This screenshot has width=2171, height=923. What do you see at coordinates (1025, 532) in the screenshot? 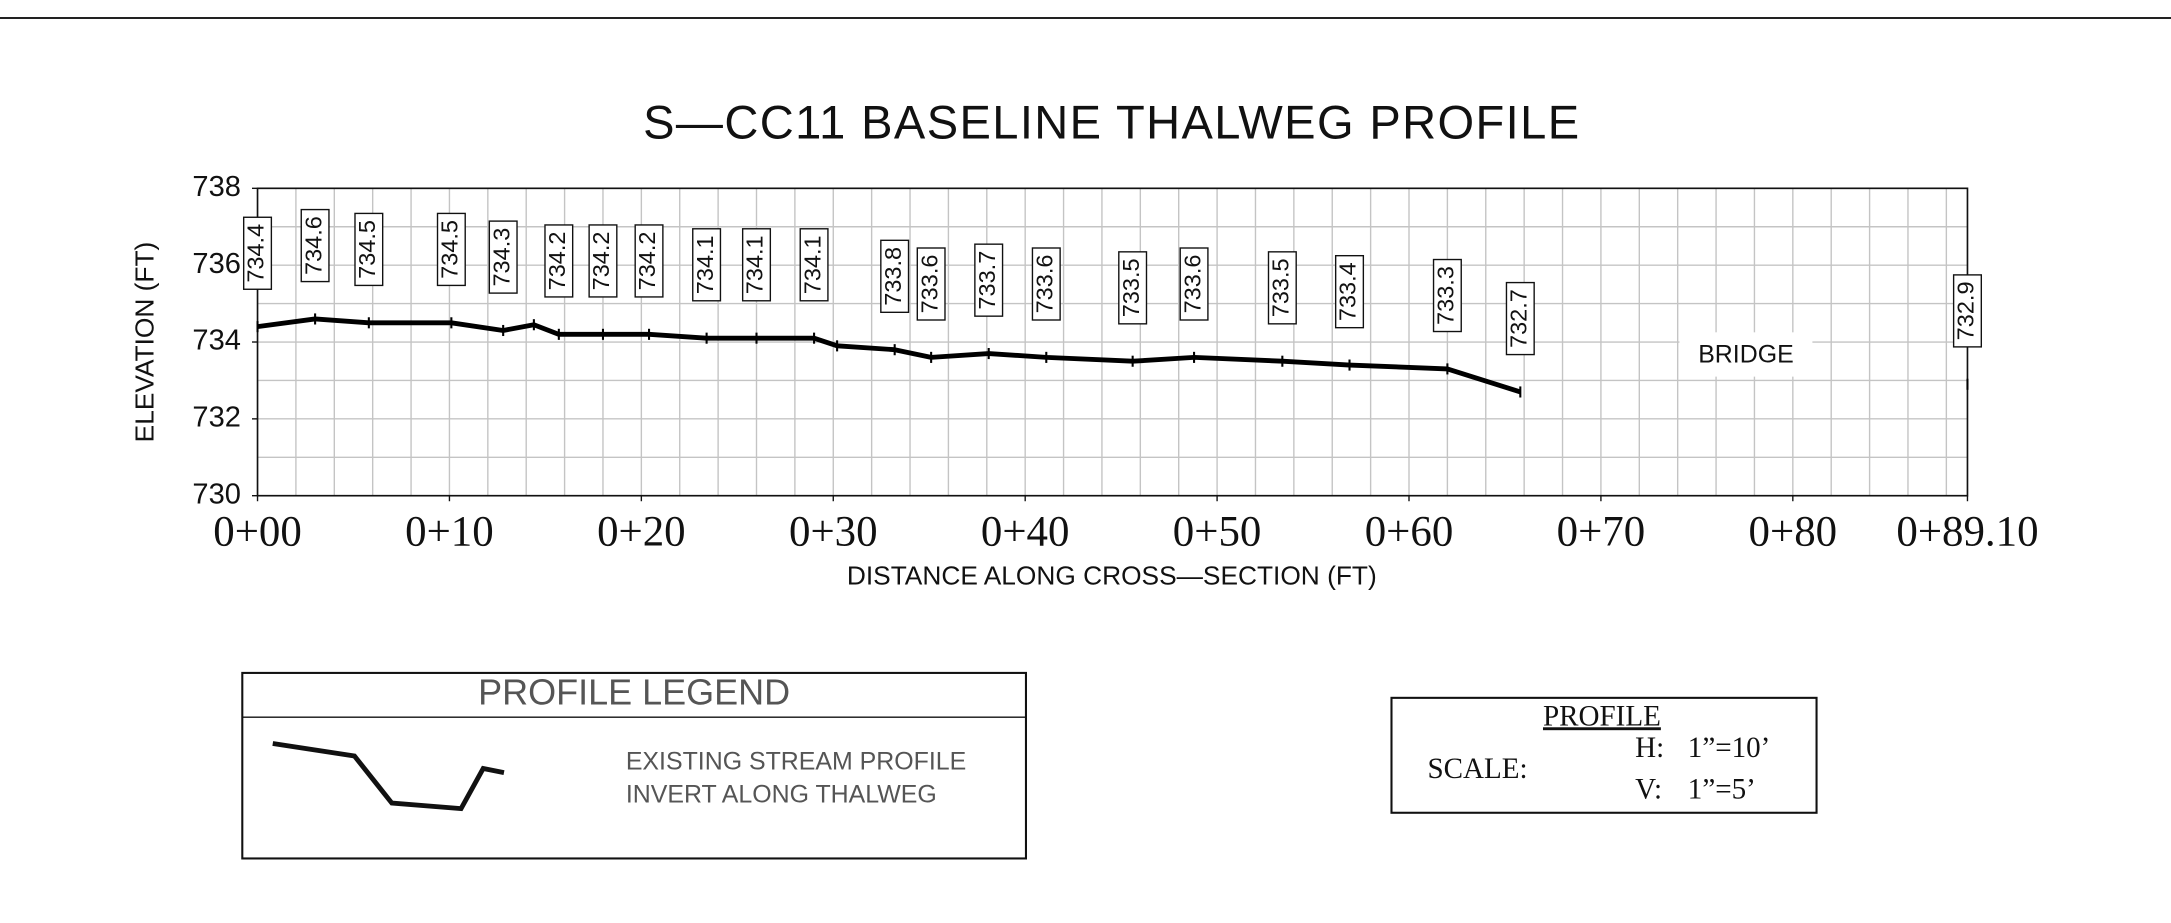
I see `x-tick-label: 0+40` at bounding box center [1025, 532].